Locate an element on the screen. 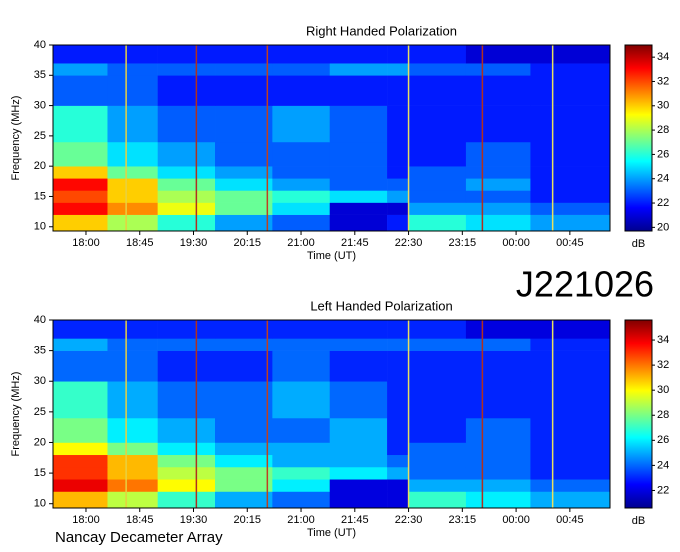 The height and width of the screenshot is (552, 680). x-tick-label: 00:00 is located at coordinates (516, 520).